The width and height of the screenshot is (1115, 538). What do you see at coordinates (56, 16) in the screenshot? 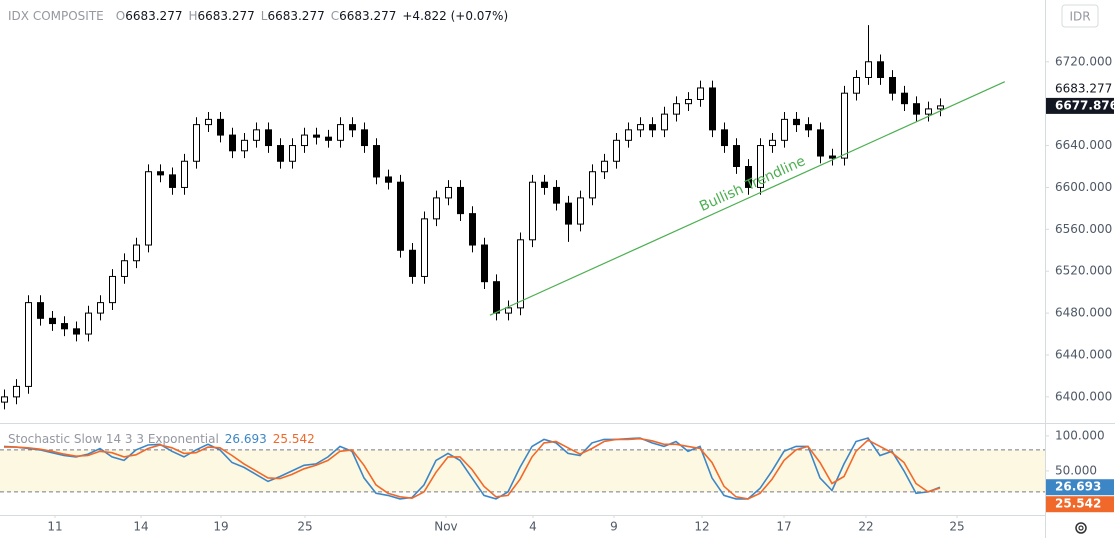
I see `symbol: IDX COMPOSITE` at bounding box center [56, 16].